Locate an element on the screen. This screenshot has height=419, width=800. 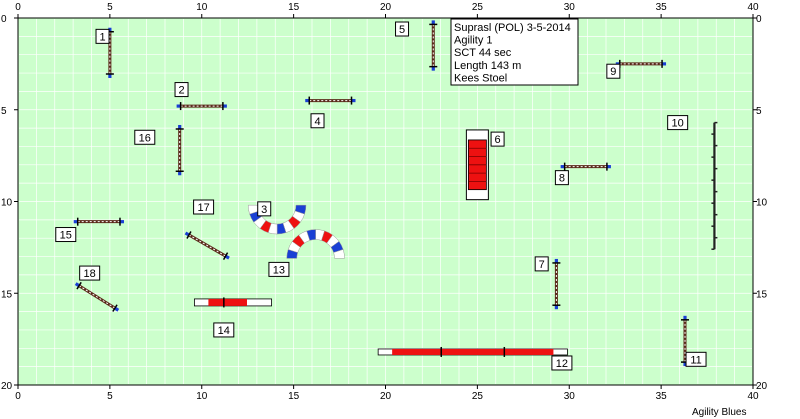
number-text: 17 is located at coordinates (203, 208).